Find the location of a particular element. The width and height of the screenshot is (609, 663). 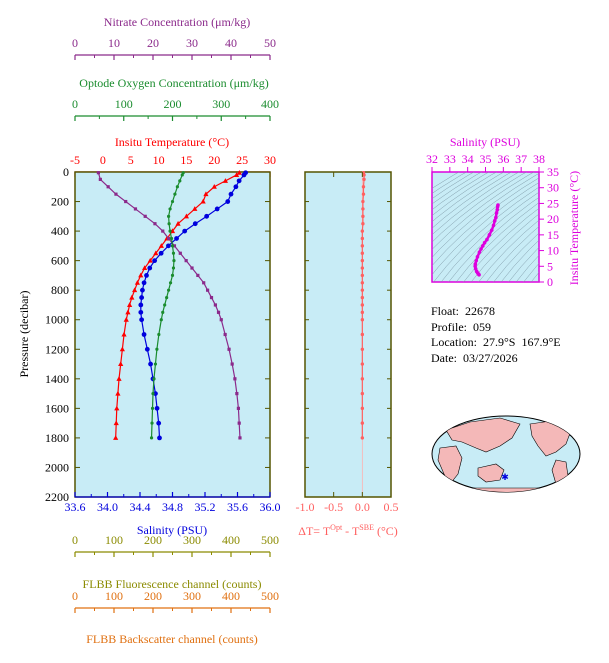

salinity-axis-title: Salinity (PSU) is located at coordinates (172, 530).